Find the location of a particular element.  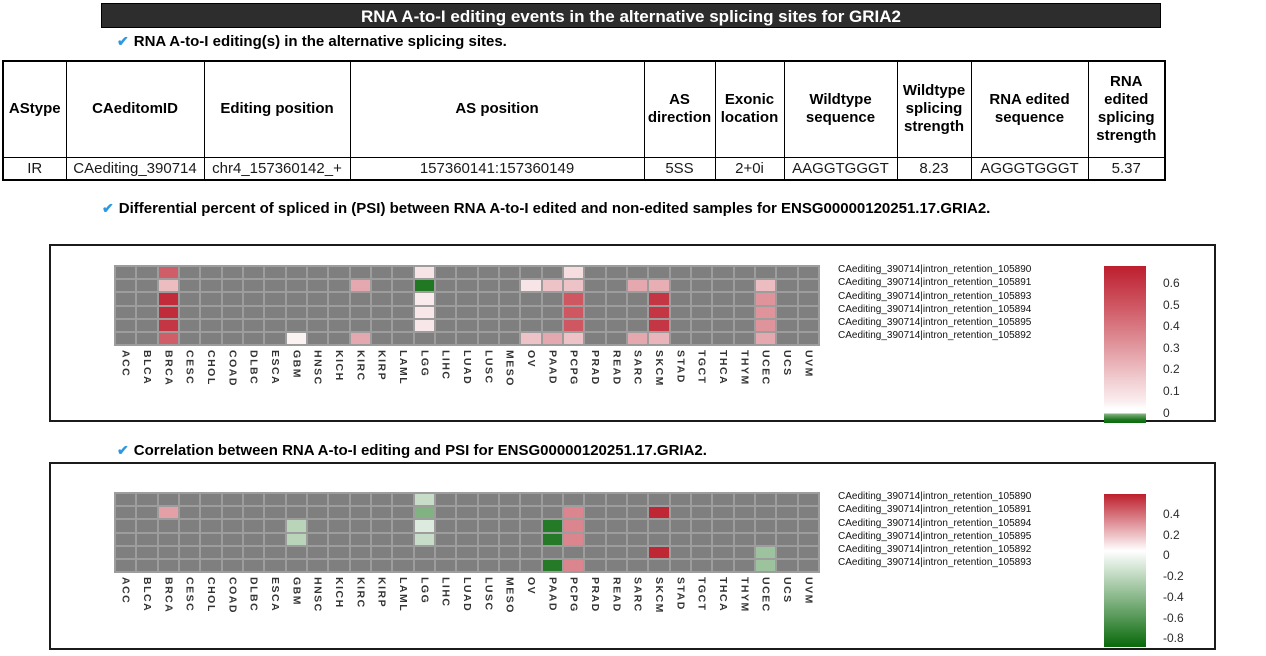

heatmap-row-label: CAediting_390714|intron_retention_105890 is located at coordinates (935, 269).